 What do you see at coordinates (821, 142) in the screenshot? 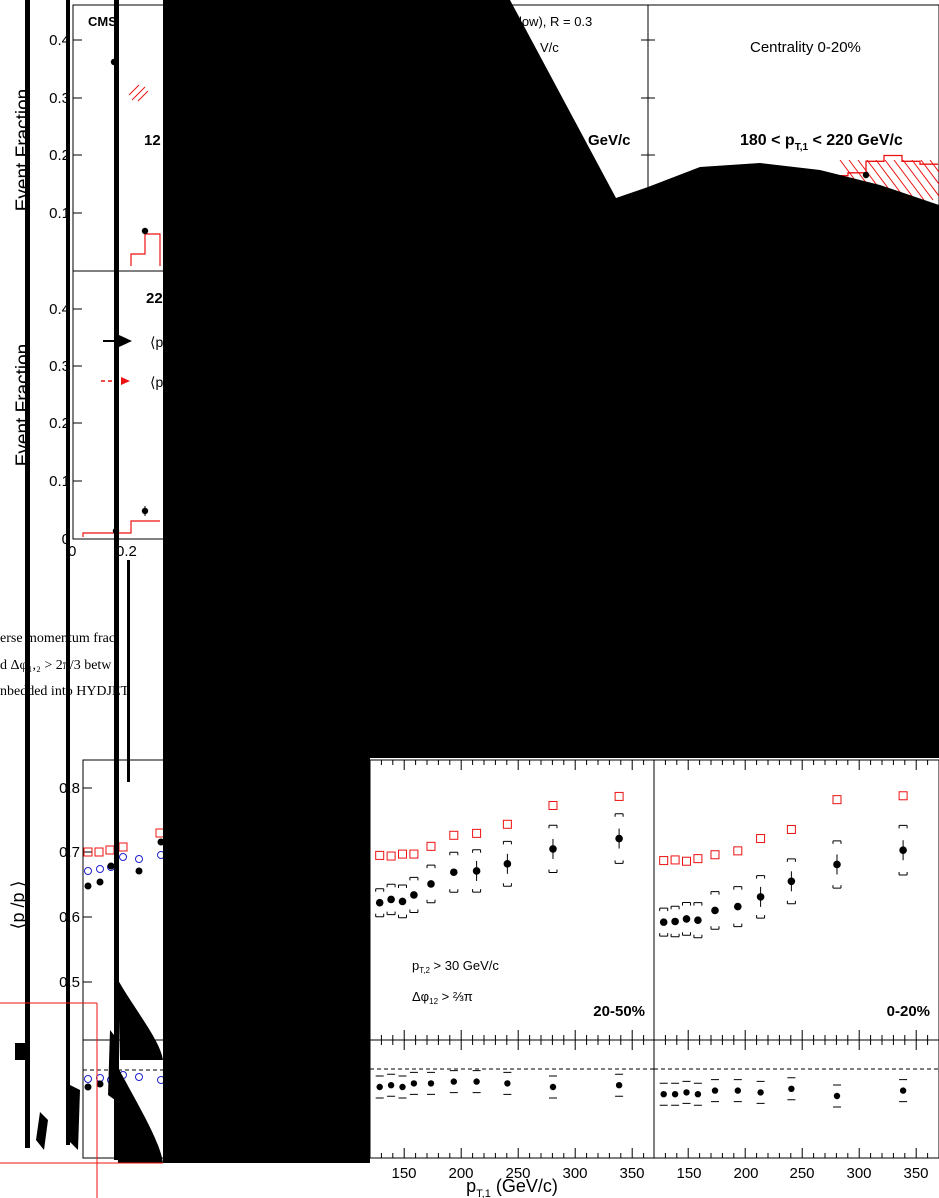
I see `bin-label-top-right: 180 < pT,1 < 220 GeV/c` at bounding box center [821, 142].